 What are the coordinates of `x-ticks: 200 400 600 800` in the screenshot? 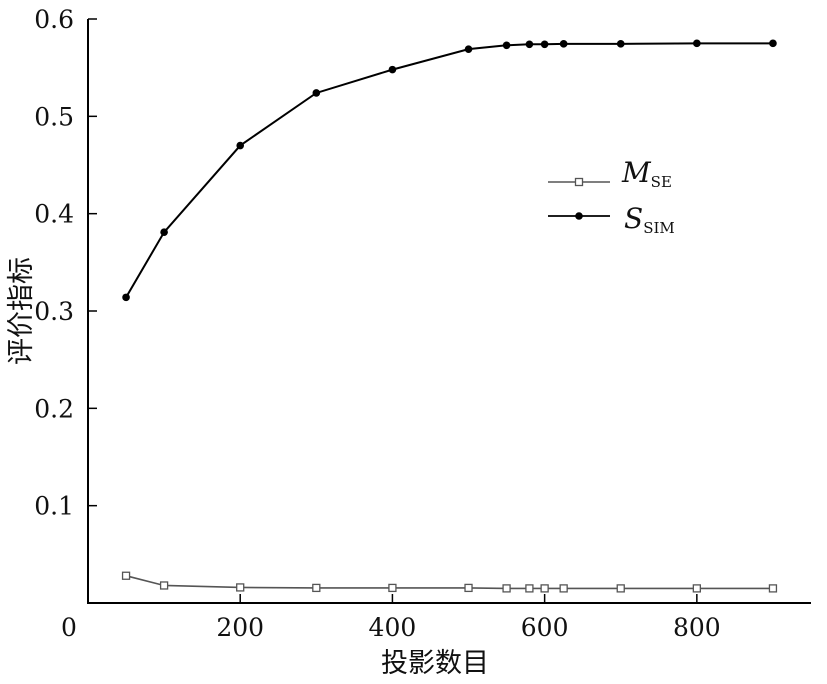 It's located at (468, 618).